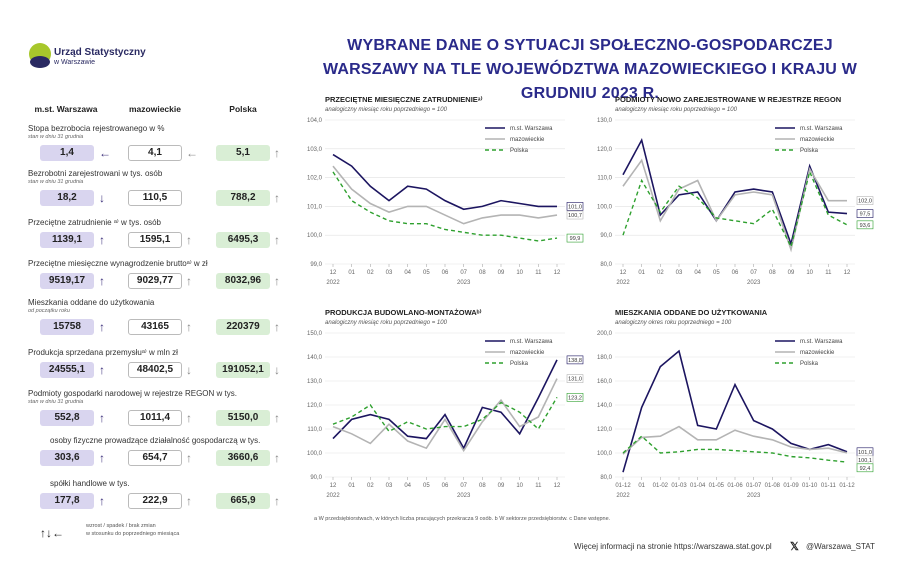 The height and width of the screenshot is (576, 900). What do you see at coordinates (407, 486) in the screenshot?
I see `x-tick-label: 04` at bounding box center [407, 486].